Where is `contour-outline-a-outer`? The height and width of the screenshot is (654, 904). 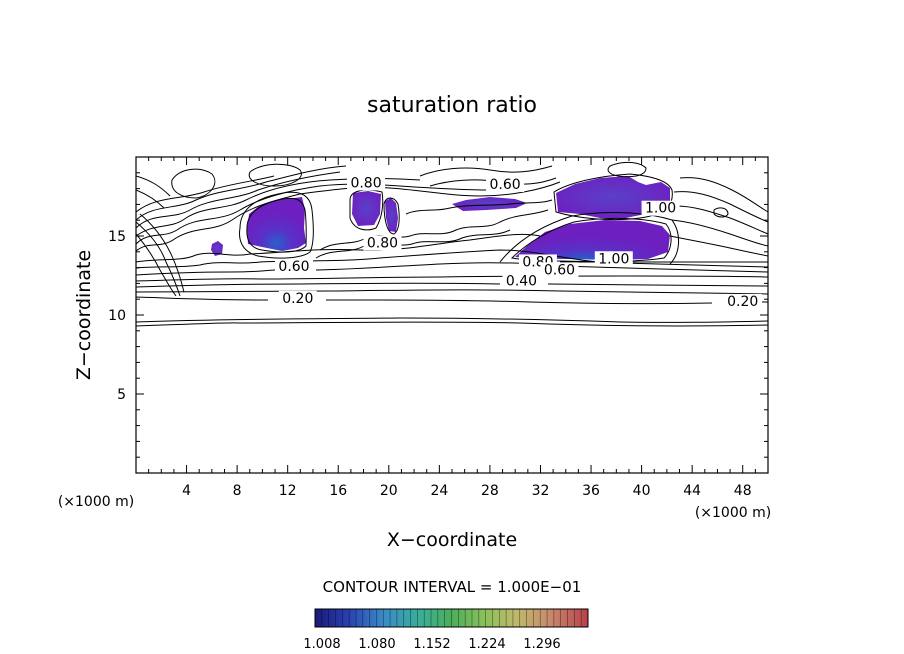 contour-outline-a-outer is located at coordinates (276, 225).